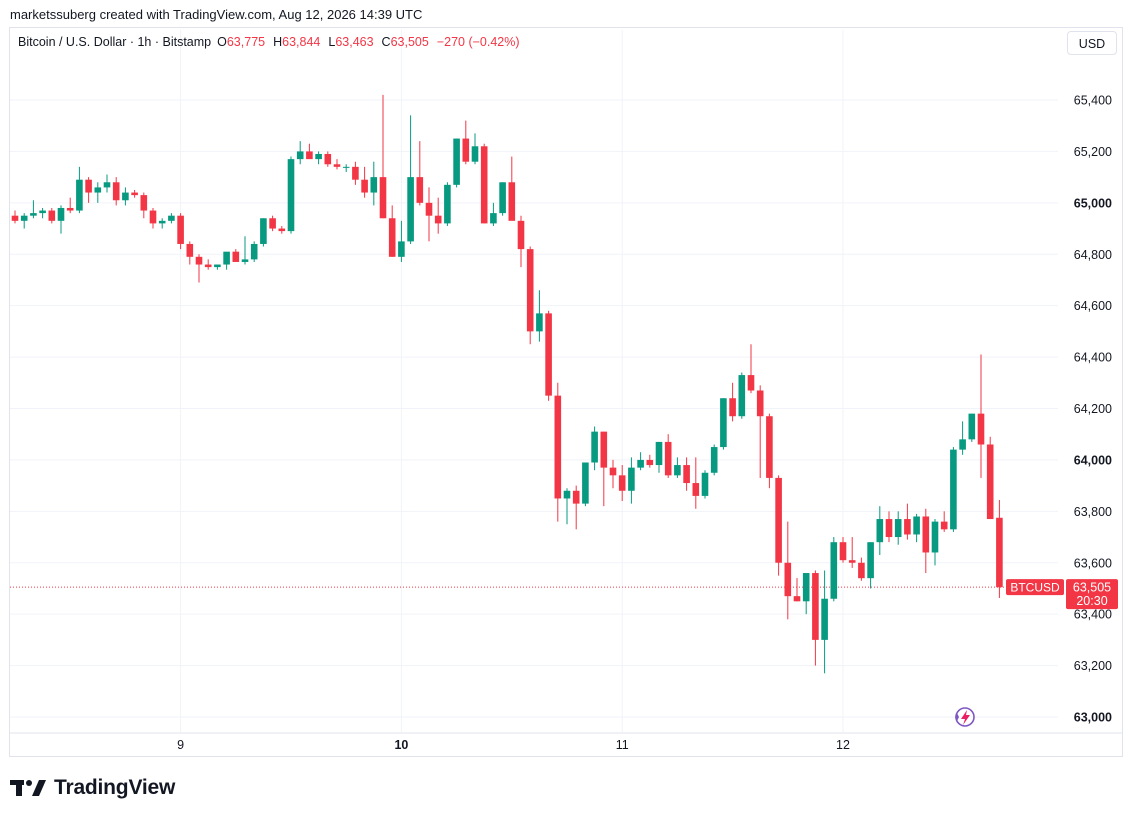  I want to click on y-tick-label: 64,800, so click(1093, 255).